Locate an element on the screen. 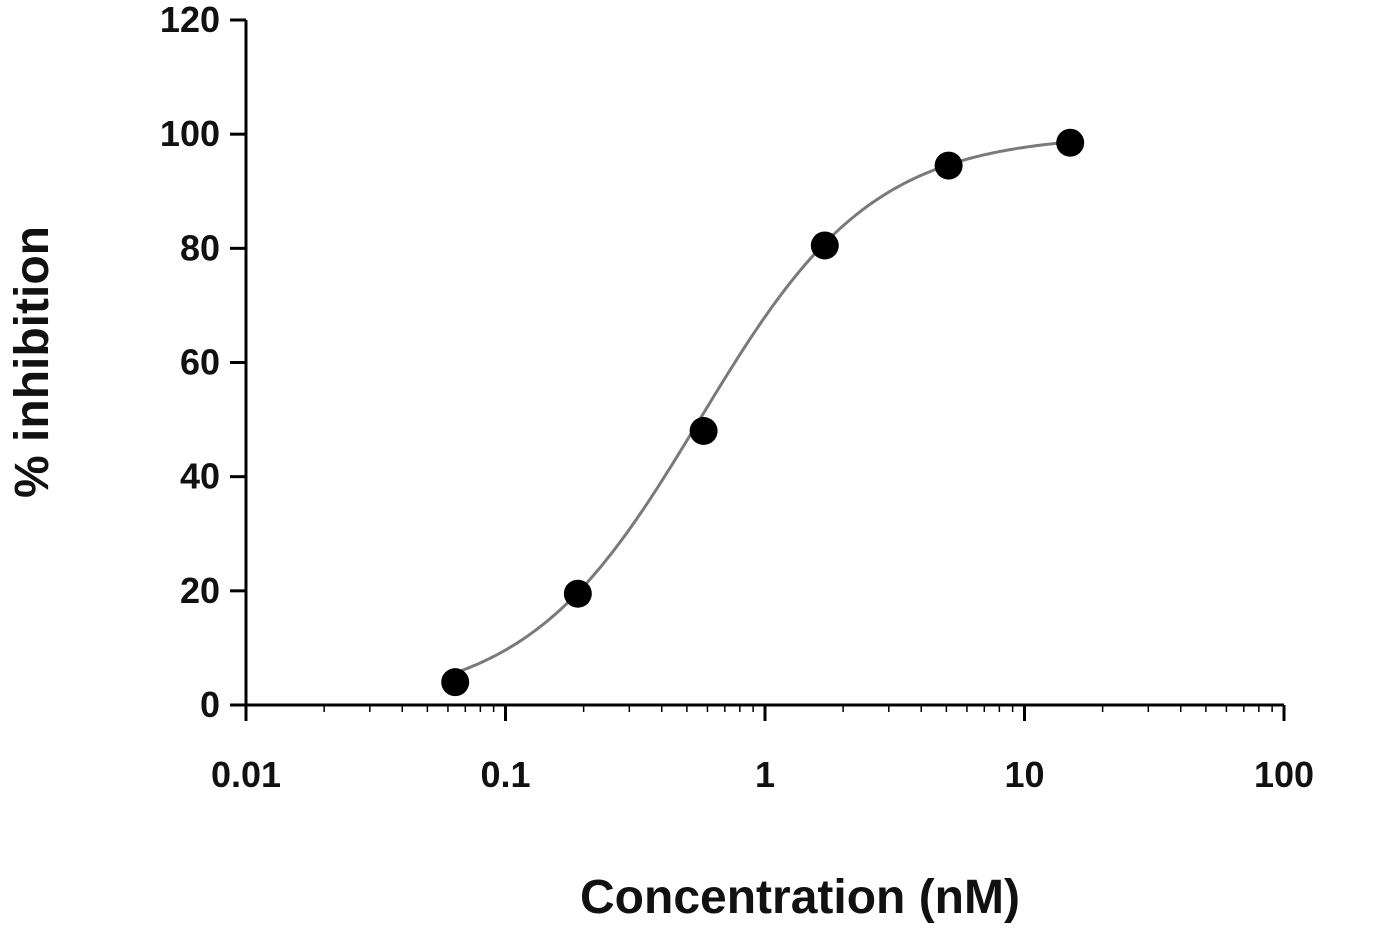 The image size is (1396, 938). x-tick-label: 0.1 is located at coordinates (505, 774).